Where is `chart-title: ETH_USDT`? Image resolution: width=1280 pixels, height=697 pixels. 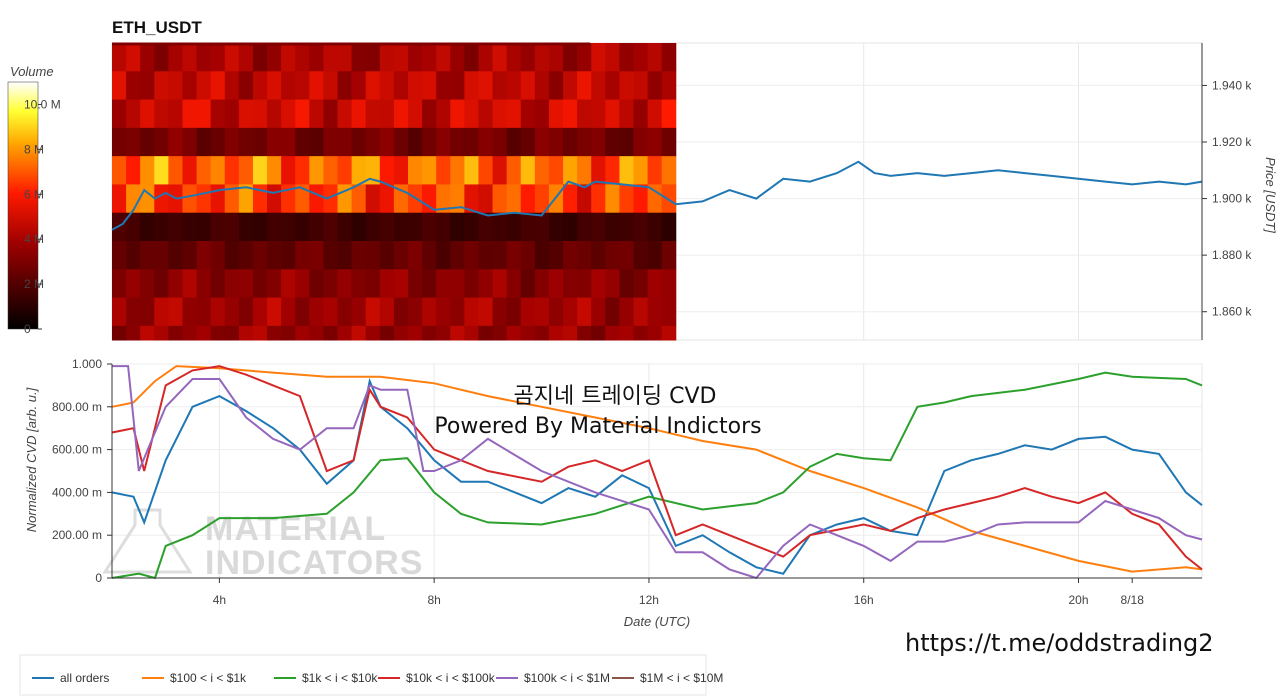
chart-title: ETH_USDT is located at coordinates (157, 27).